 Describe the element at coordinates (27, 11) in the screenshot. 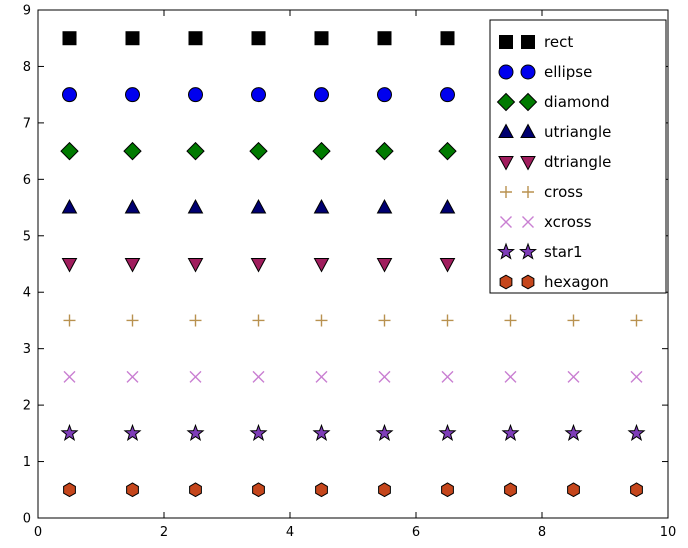

I see `y-tick-label-9: 9` at that location.